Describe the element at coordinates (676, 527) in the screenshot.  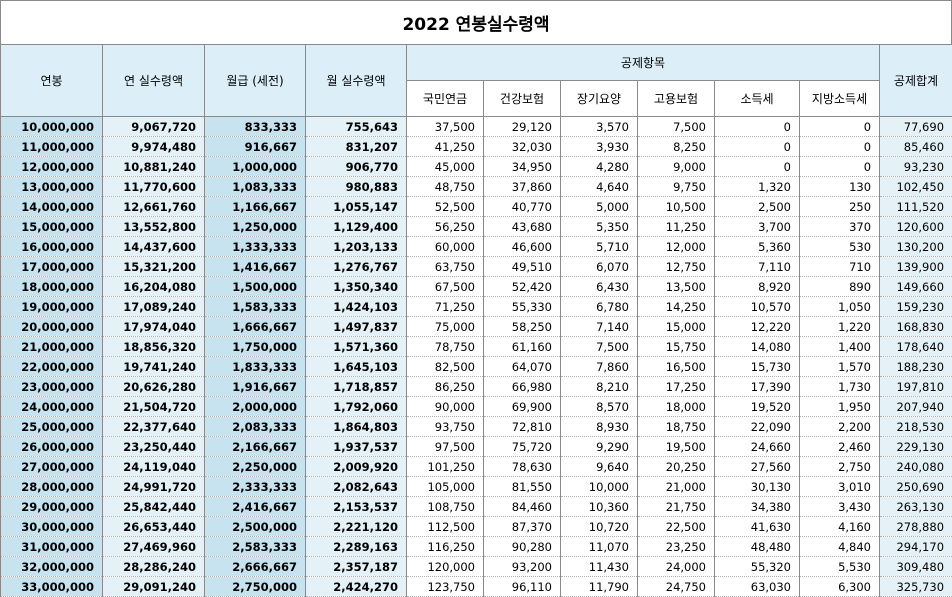
I see `cell-employment-insurance: 22,500` at that location.